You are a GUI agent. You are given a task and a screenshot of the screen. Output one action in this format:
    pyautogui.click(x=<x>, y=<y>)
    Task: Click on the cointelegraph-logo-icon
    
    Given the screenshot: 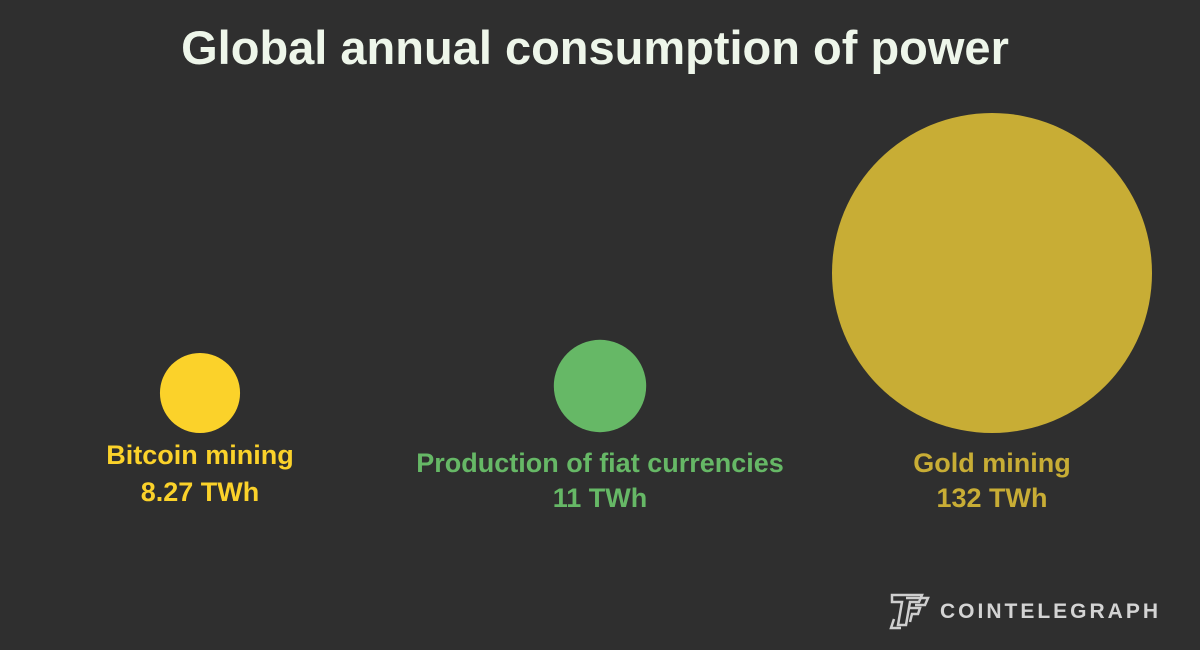 What is the action you would take?
    pyautogui.click(x=910, y=612)
    